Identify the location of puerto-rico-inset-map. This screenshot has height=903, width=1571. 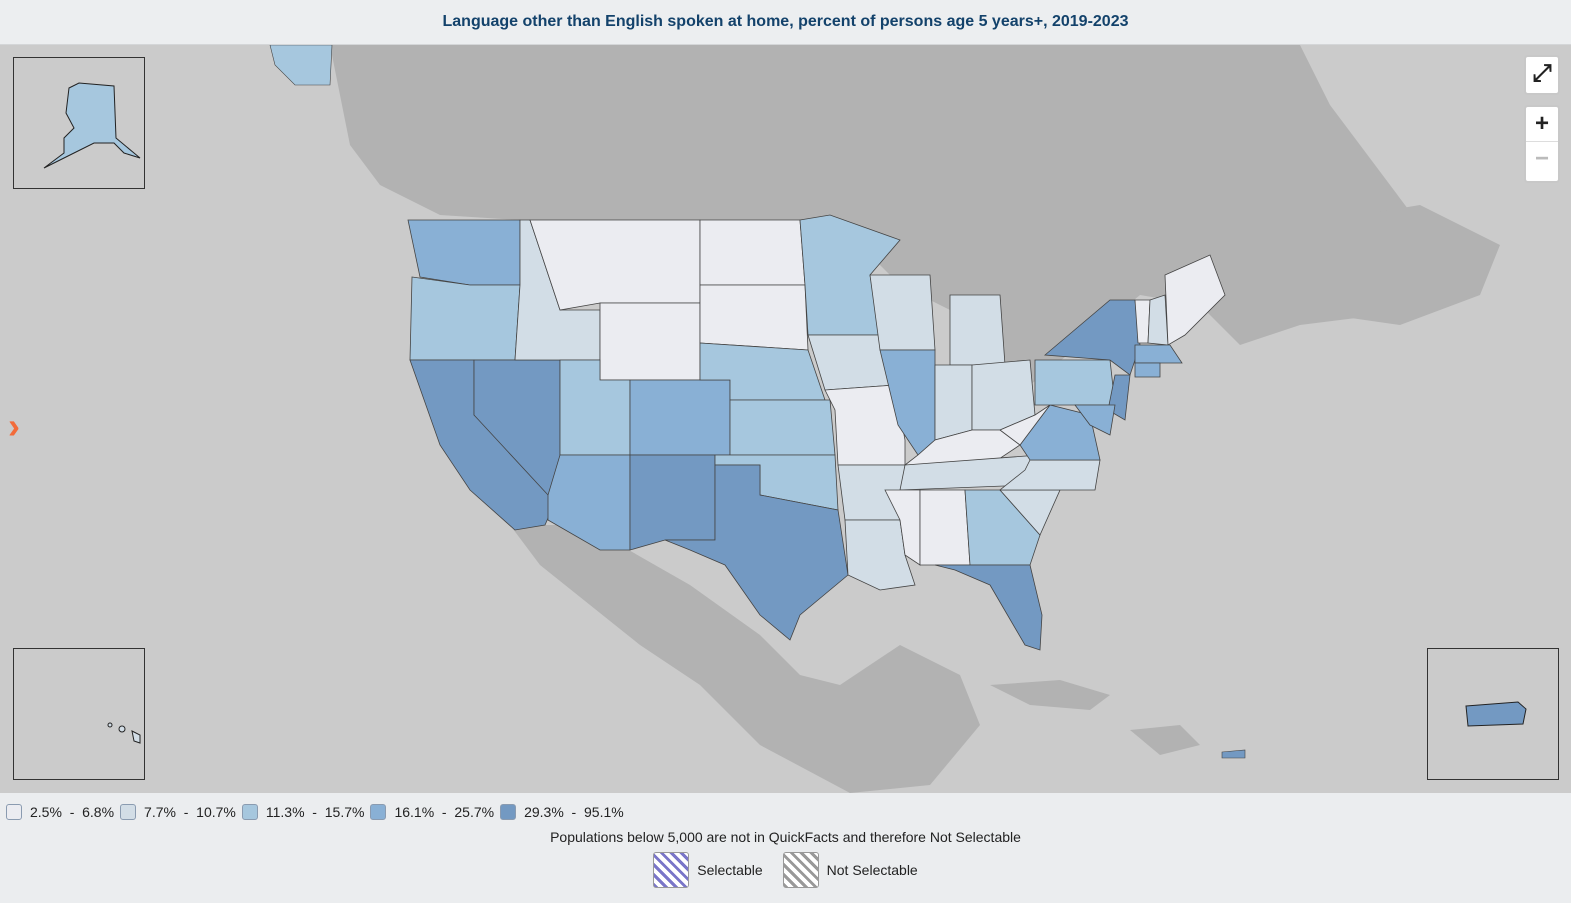
(1496, 714).